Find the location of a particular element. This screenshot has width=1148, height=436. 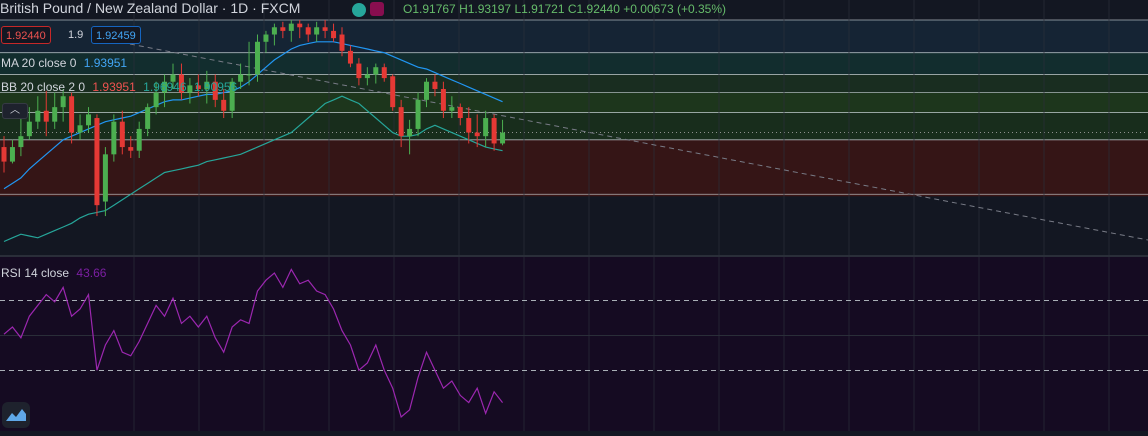

ma-value: 1.93951 is located at coordinates (105, 63).